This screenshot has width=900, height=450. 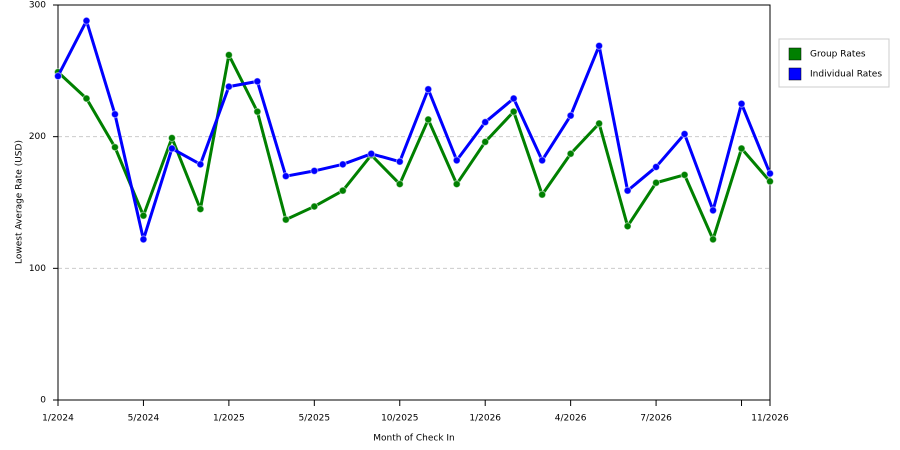 What do you see at coordinates (229, 419) in the screenshot?
I see `x-tick-label: 1/2025` at bounding box center [229, 419].